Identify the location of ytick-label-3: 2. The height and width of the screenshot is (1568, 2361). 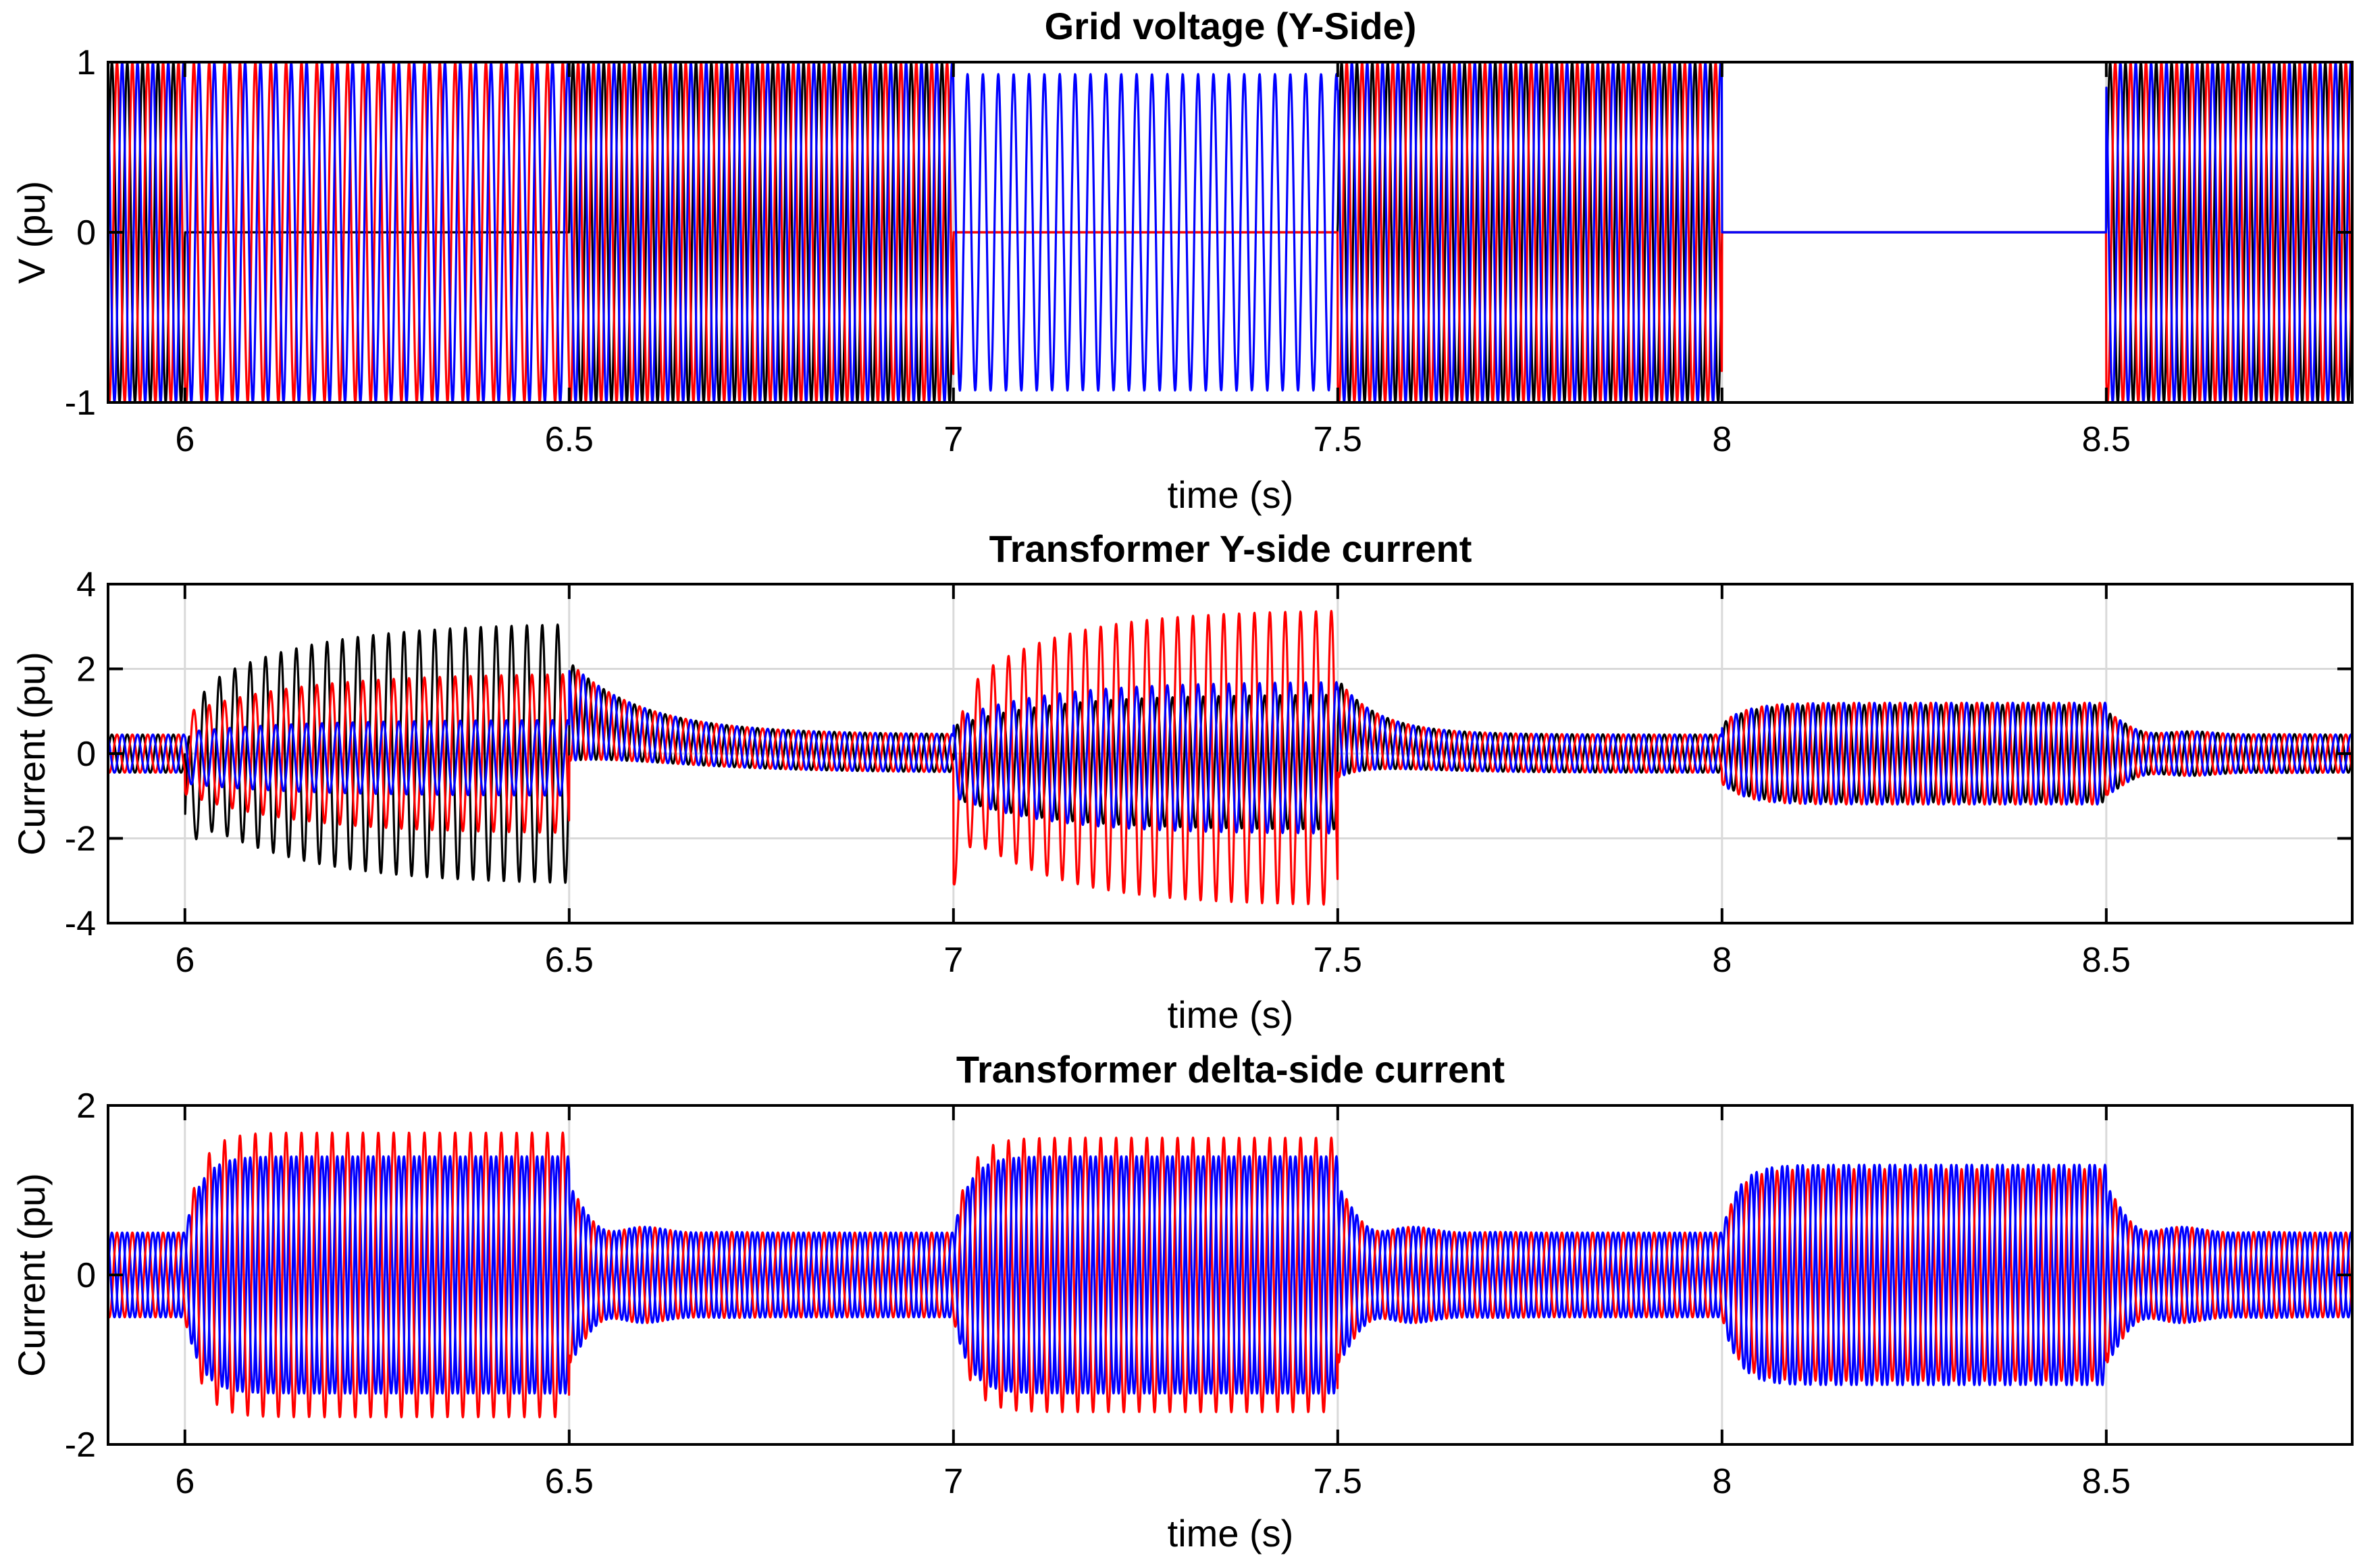
(86, 669).